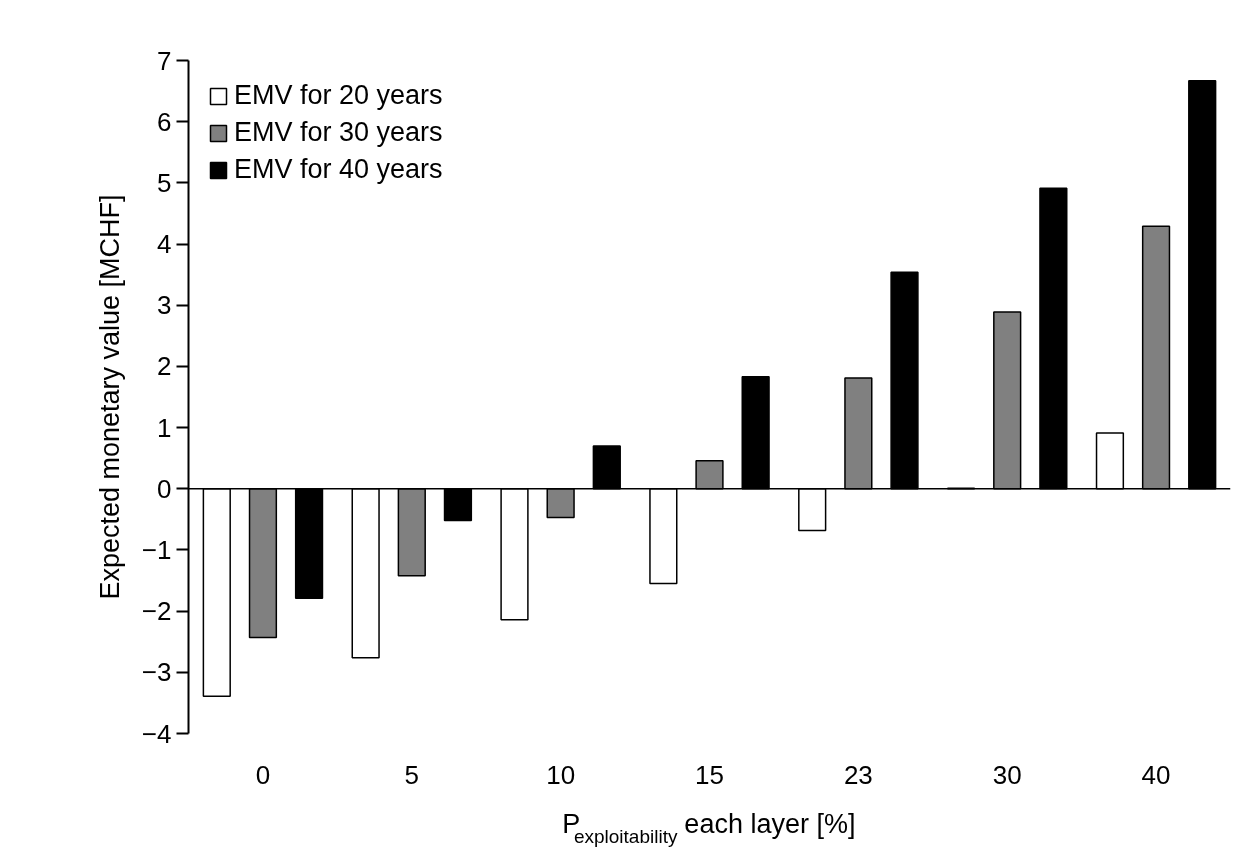  Describe the element at coordinates (164, 305) in the screenshot. I see `y-tick-label: 3` at that location.